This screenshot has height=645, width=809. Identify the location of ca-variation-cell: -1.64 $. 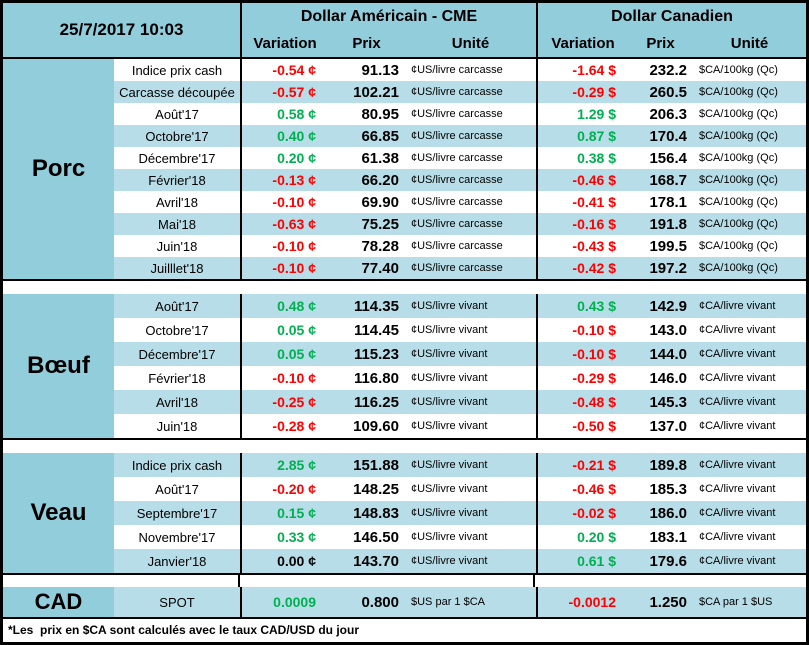
(582, 70).